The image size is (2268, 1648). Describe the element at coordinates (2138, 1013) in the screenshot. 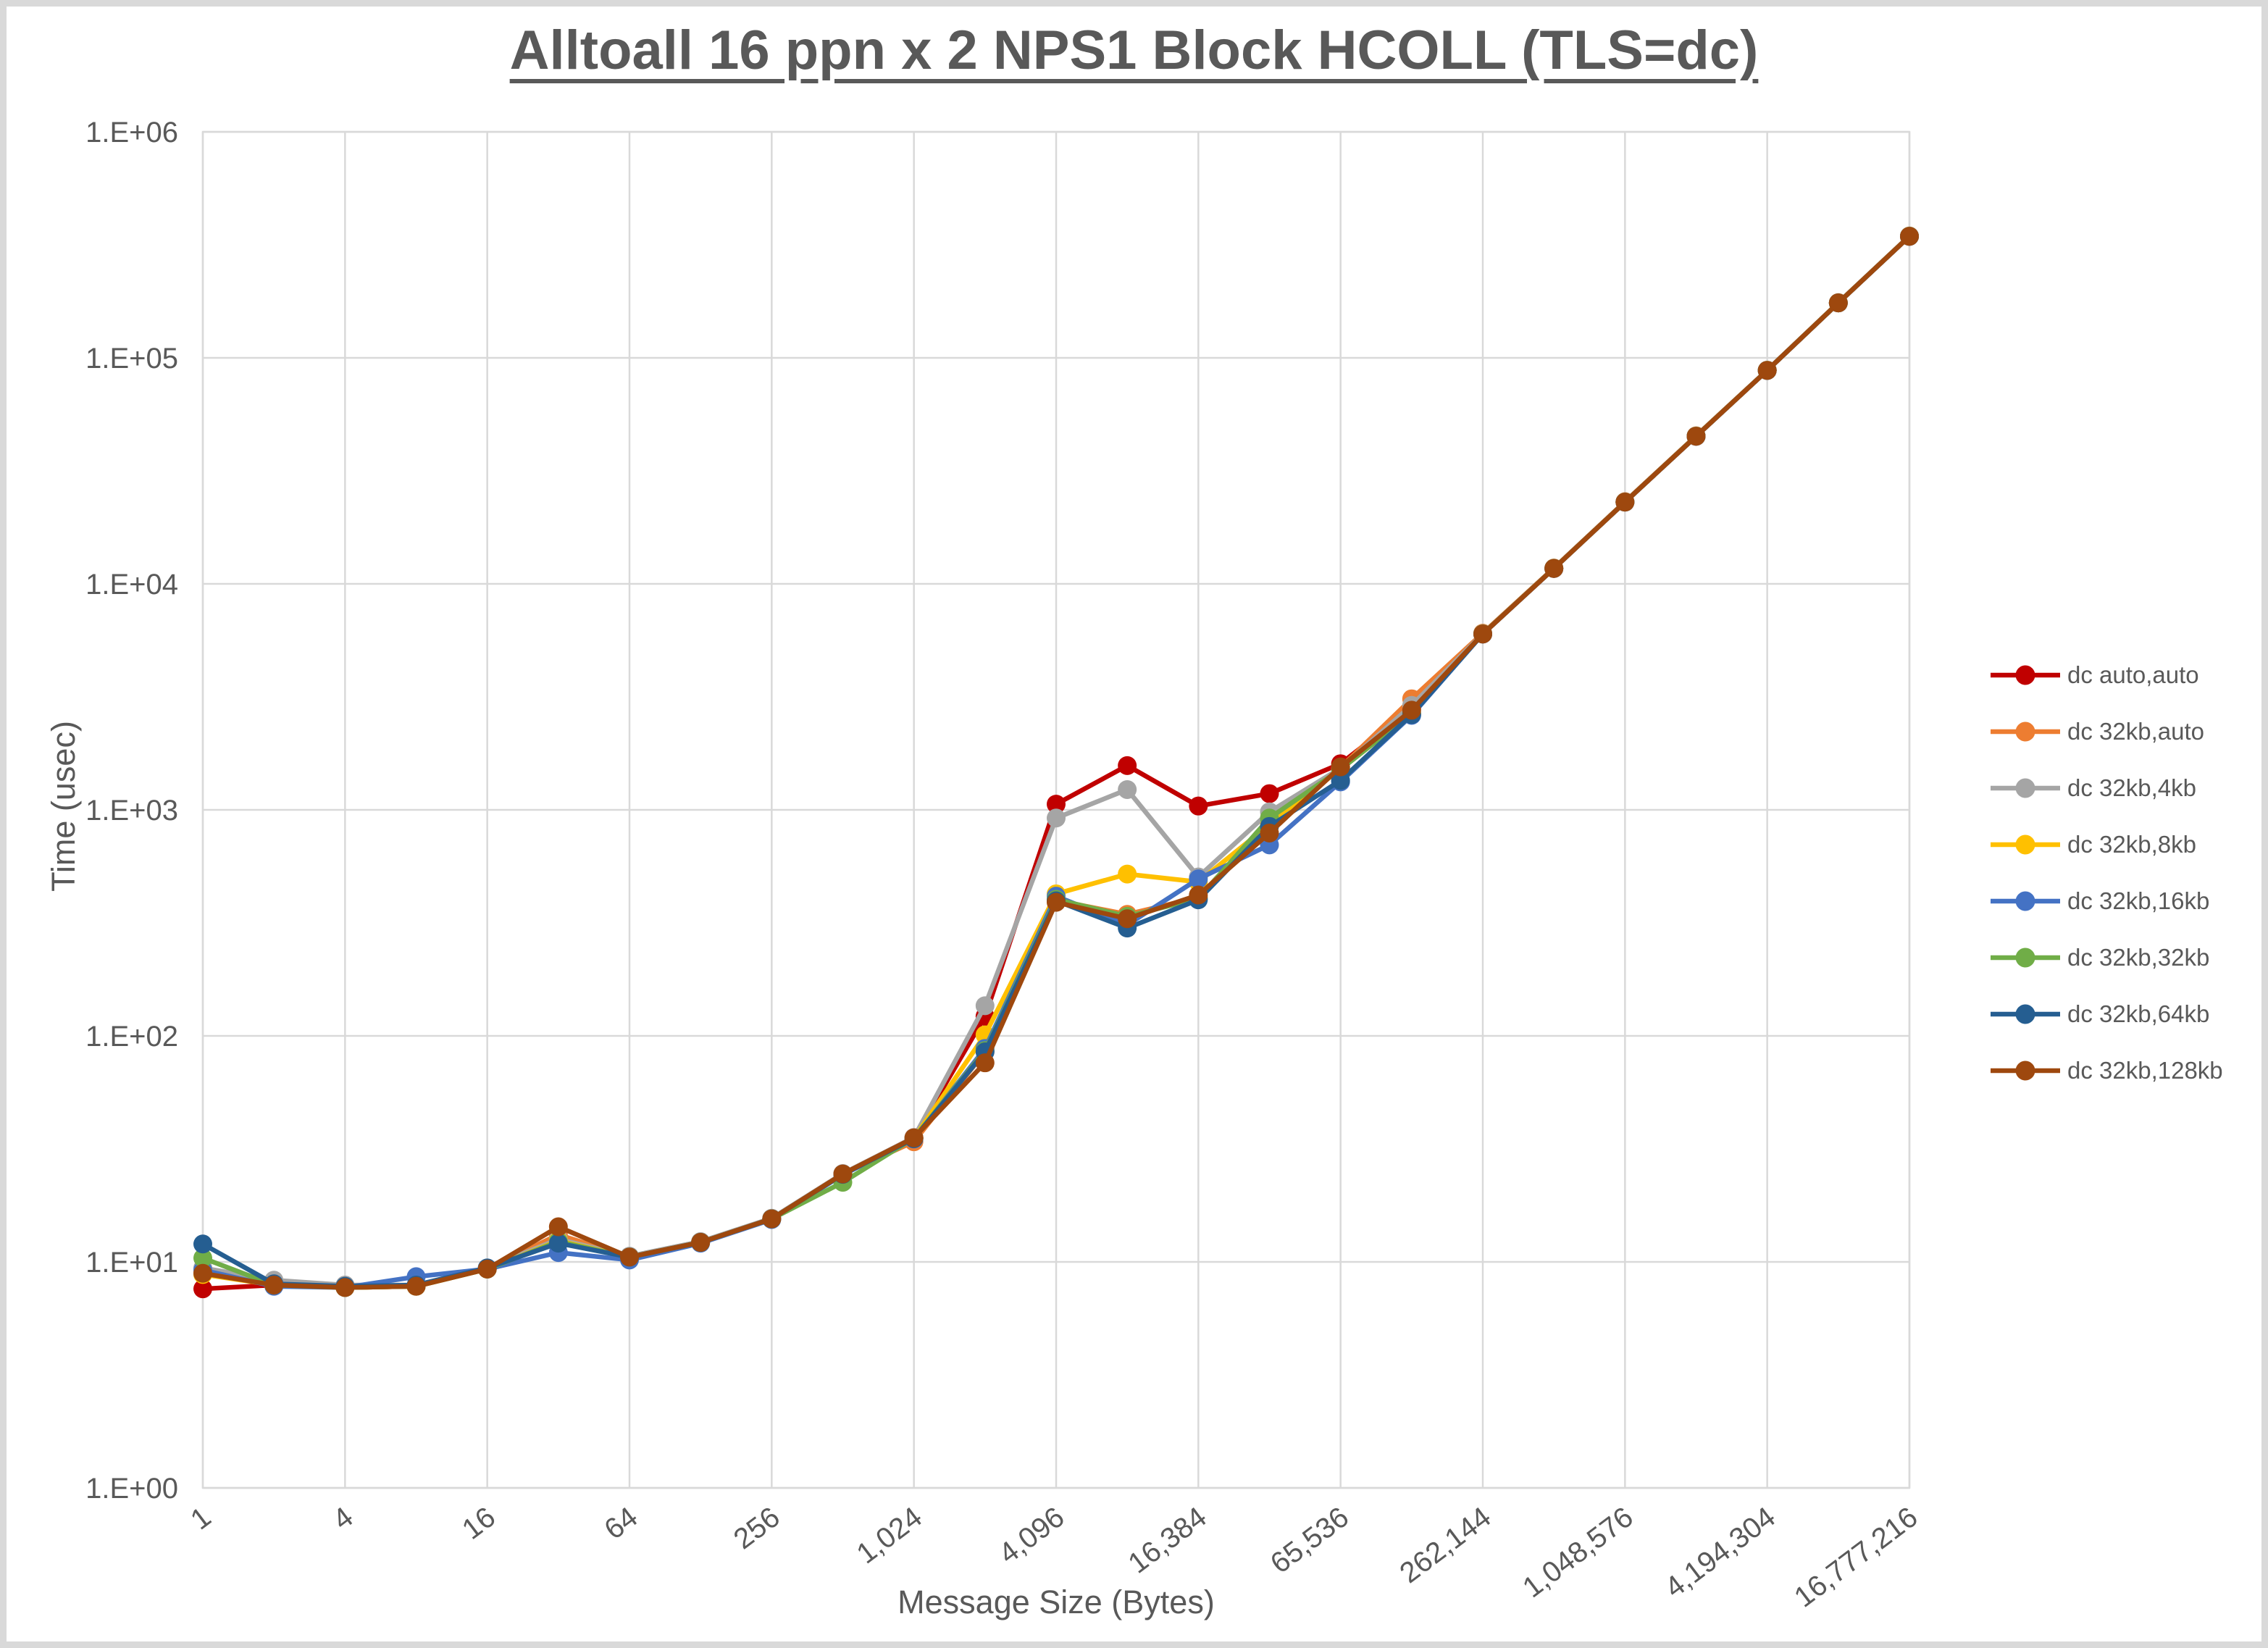

I see `legend-label-dc-32kb-64kb: dc 32kb,64kb` at that location.